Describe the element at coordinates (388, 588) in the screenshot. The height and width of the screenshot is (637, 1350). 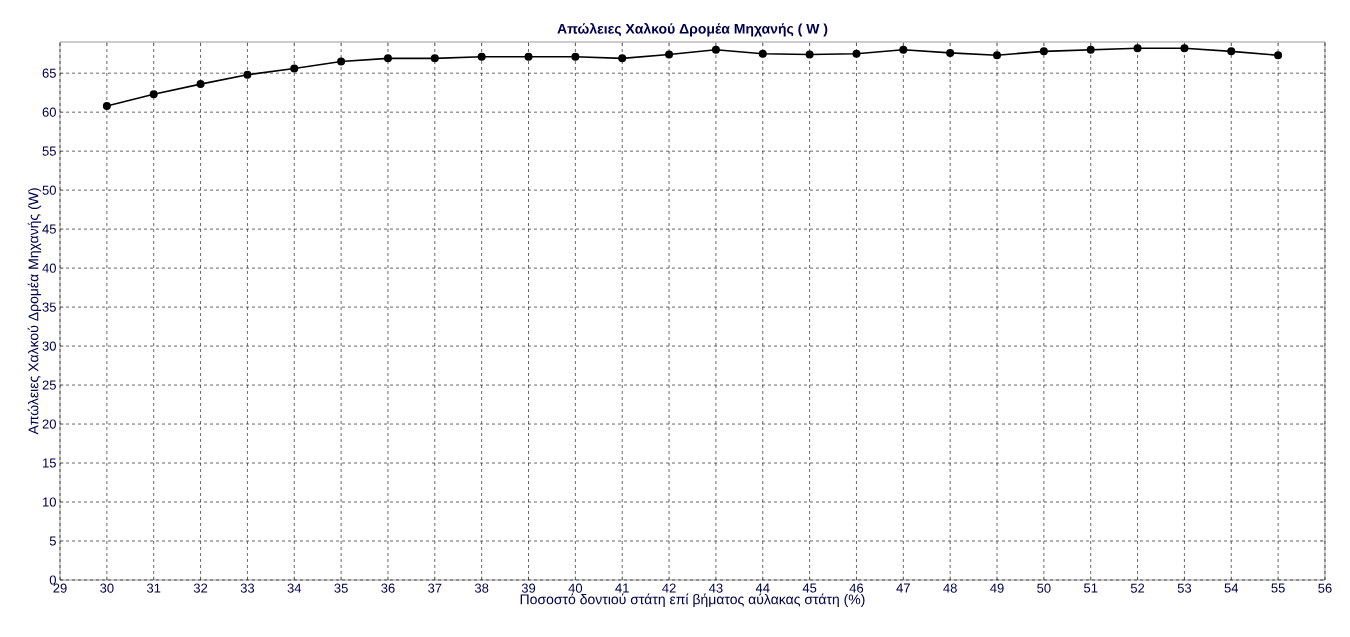
I see `x-tick-label: 36` at that location.